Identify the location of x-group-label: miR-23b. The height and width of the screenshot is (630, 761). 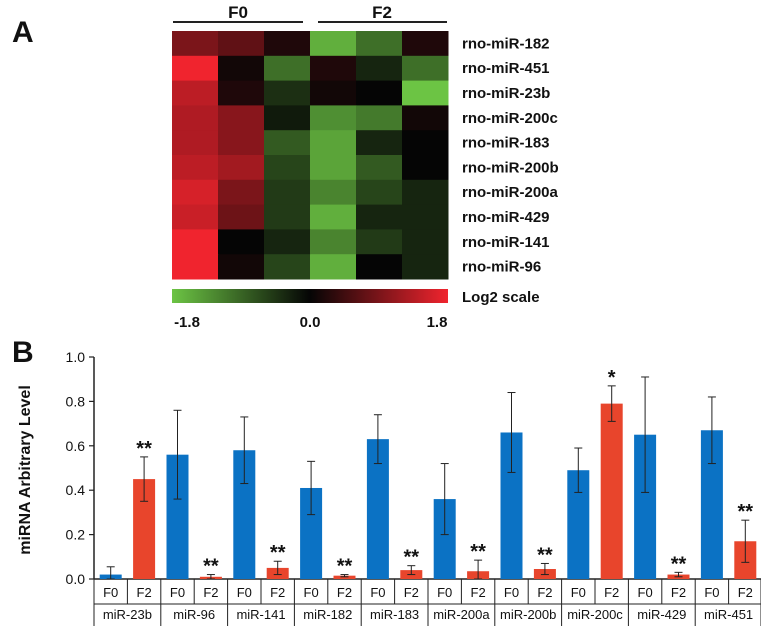
(127, 614).